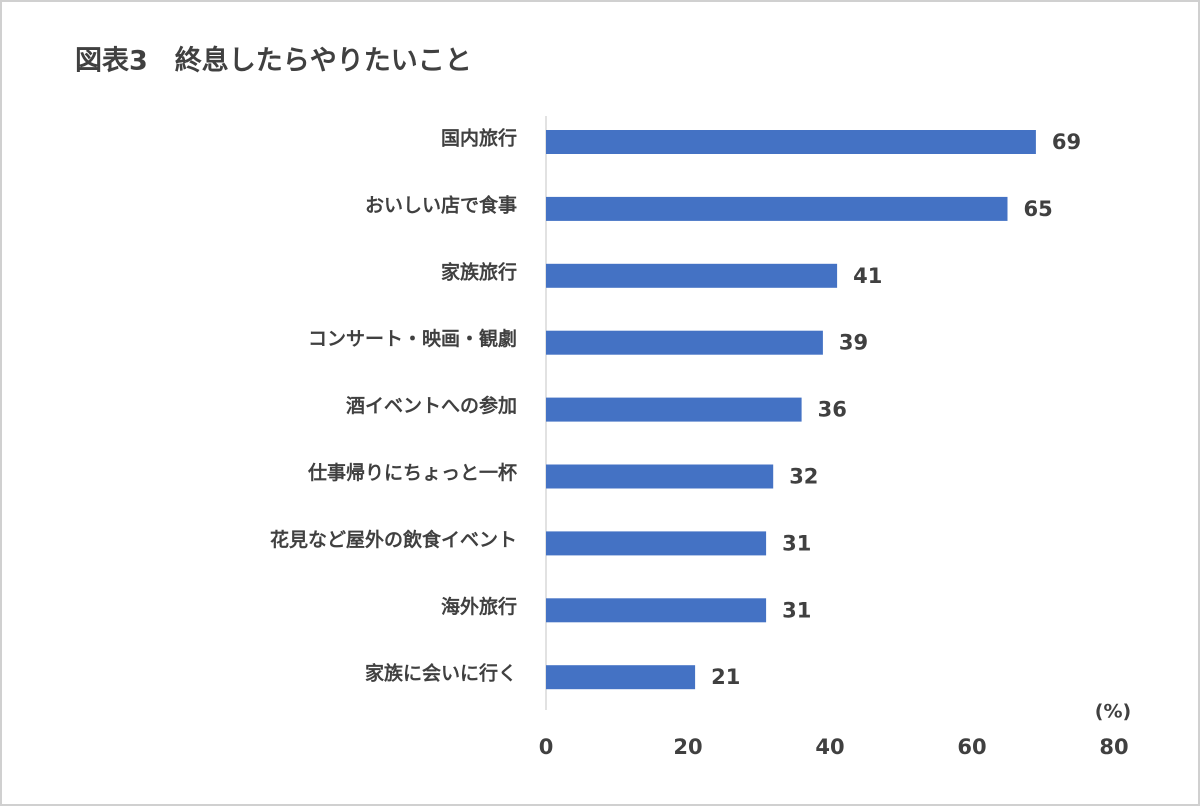  Describe the element at coordinates (867, 276) in the screenshot. I see `value-label: 41` at that location.